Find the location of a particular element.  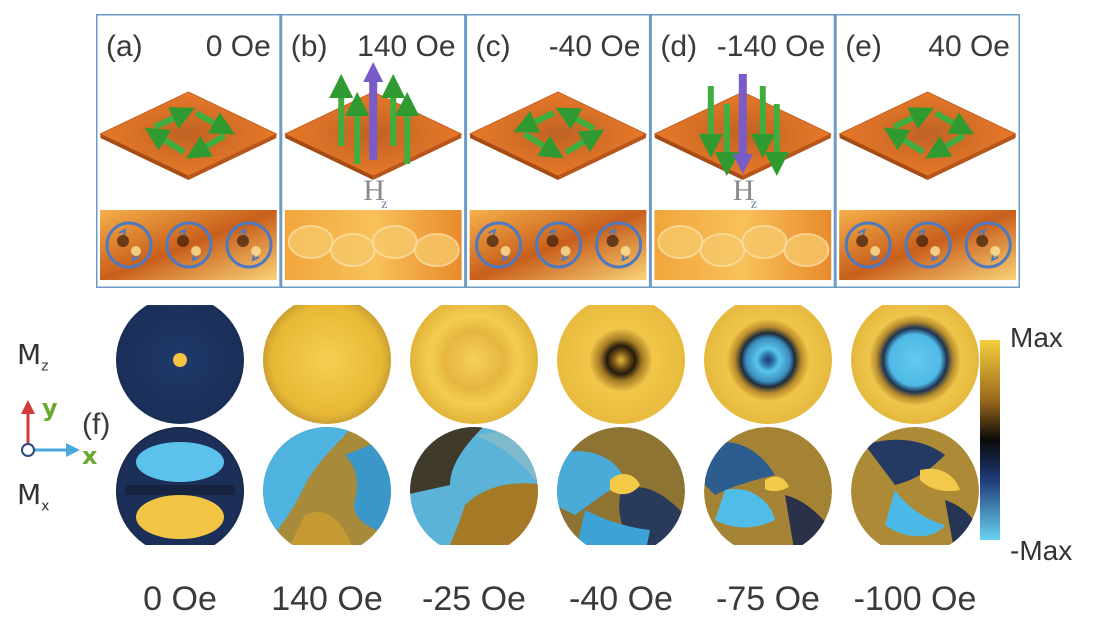

panel-field-value: 40 Oe is located at coordinates (969, 46).